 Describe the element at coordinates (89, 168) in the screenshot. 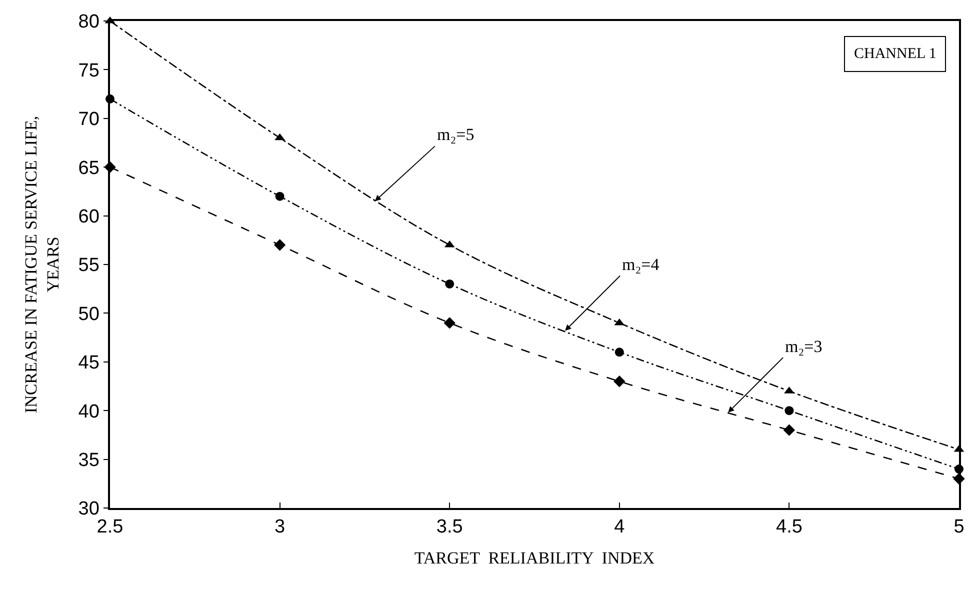

I see `y-tick-label: 65` at that location.